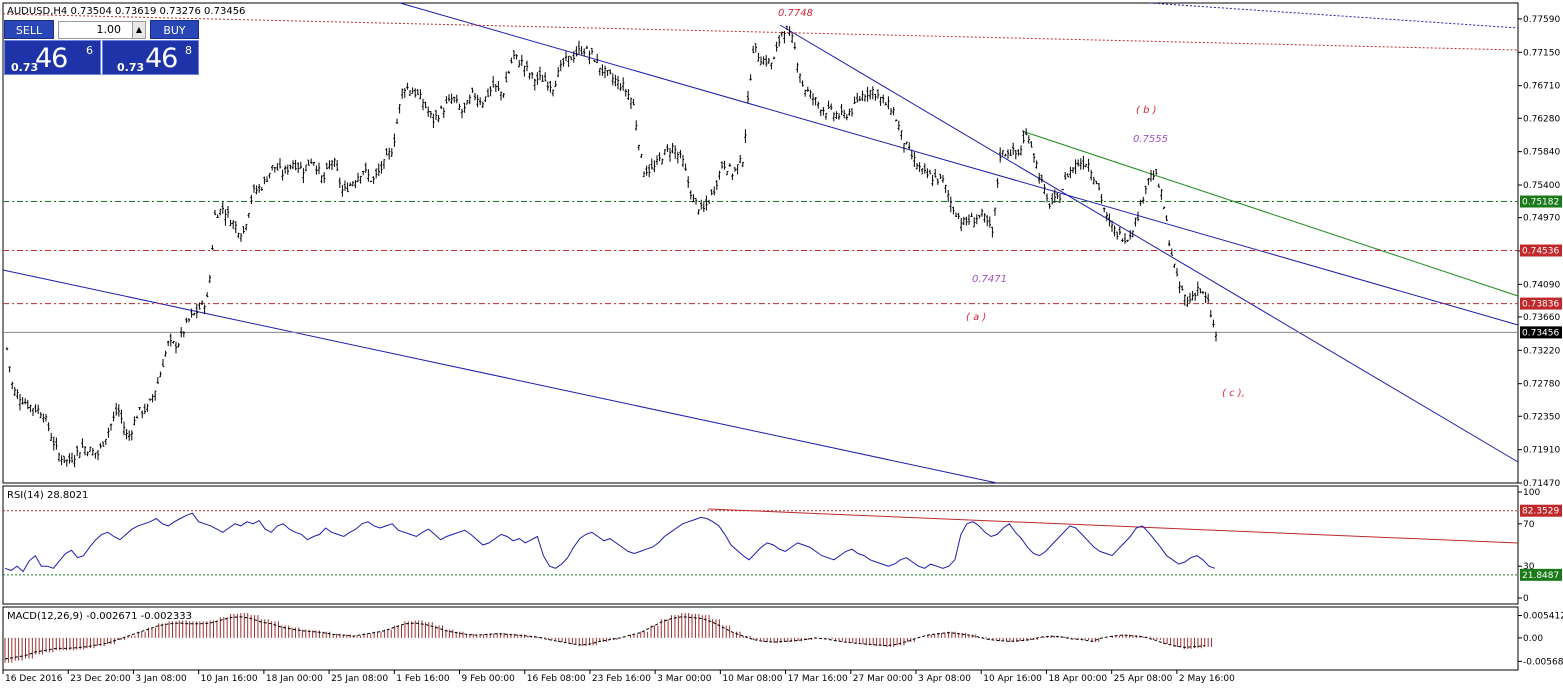 This screenshot has width=1563, height=692. What do you see at coordinates (1531, 493) in the screenshot?
I see `rsi-tick-label: 100` at bounding box center [1531, 493].